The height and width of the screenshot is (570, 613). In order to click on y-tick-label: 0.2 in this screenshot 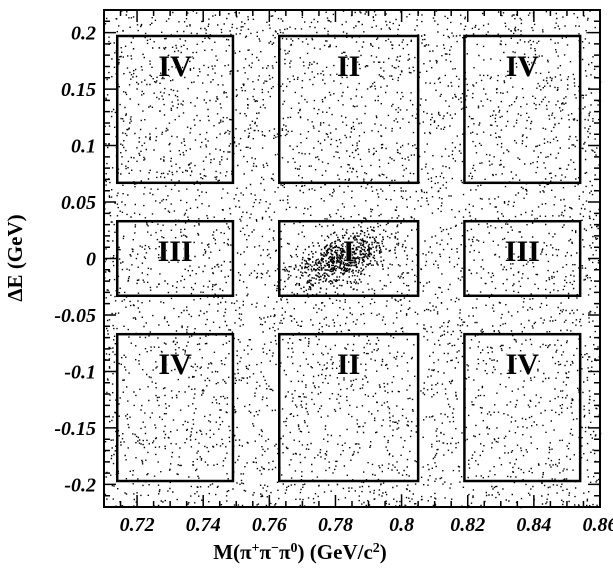, I will do `click(83, 34)`.